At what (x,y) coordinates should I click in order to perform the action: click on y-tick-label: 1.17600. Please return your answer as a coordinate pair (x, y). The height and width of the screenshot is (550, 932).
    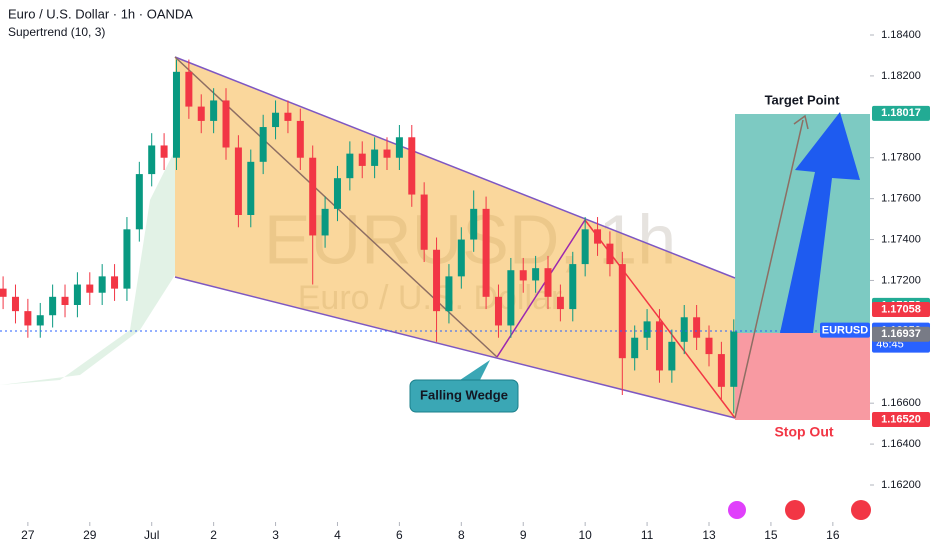
    Looking at the image, I should click on (901, 199).